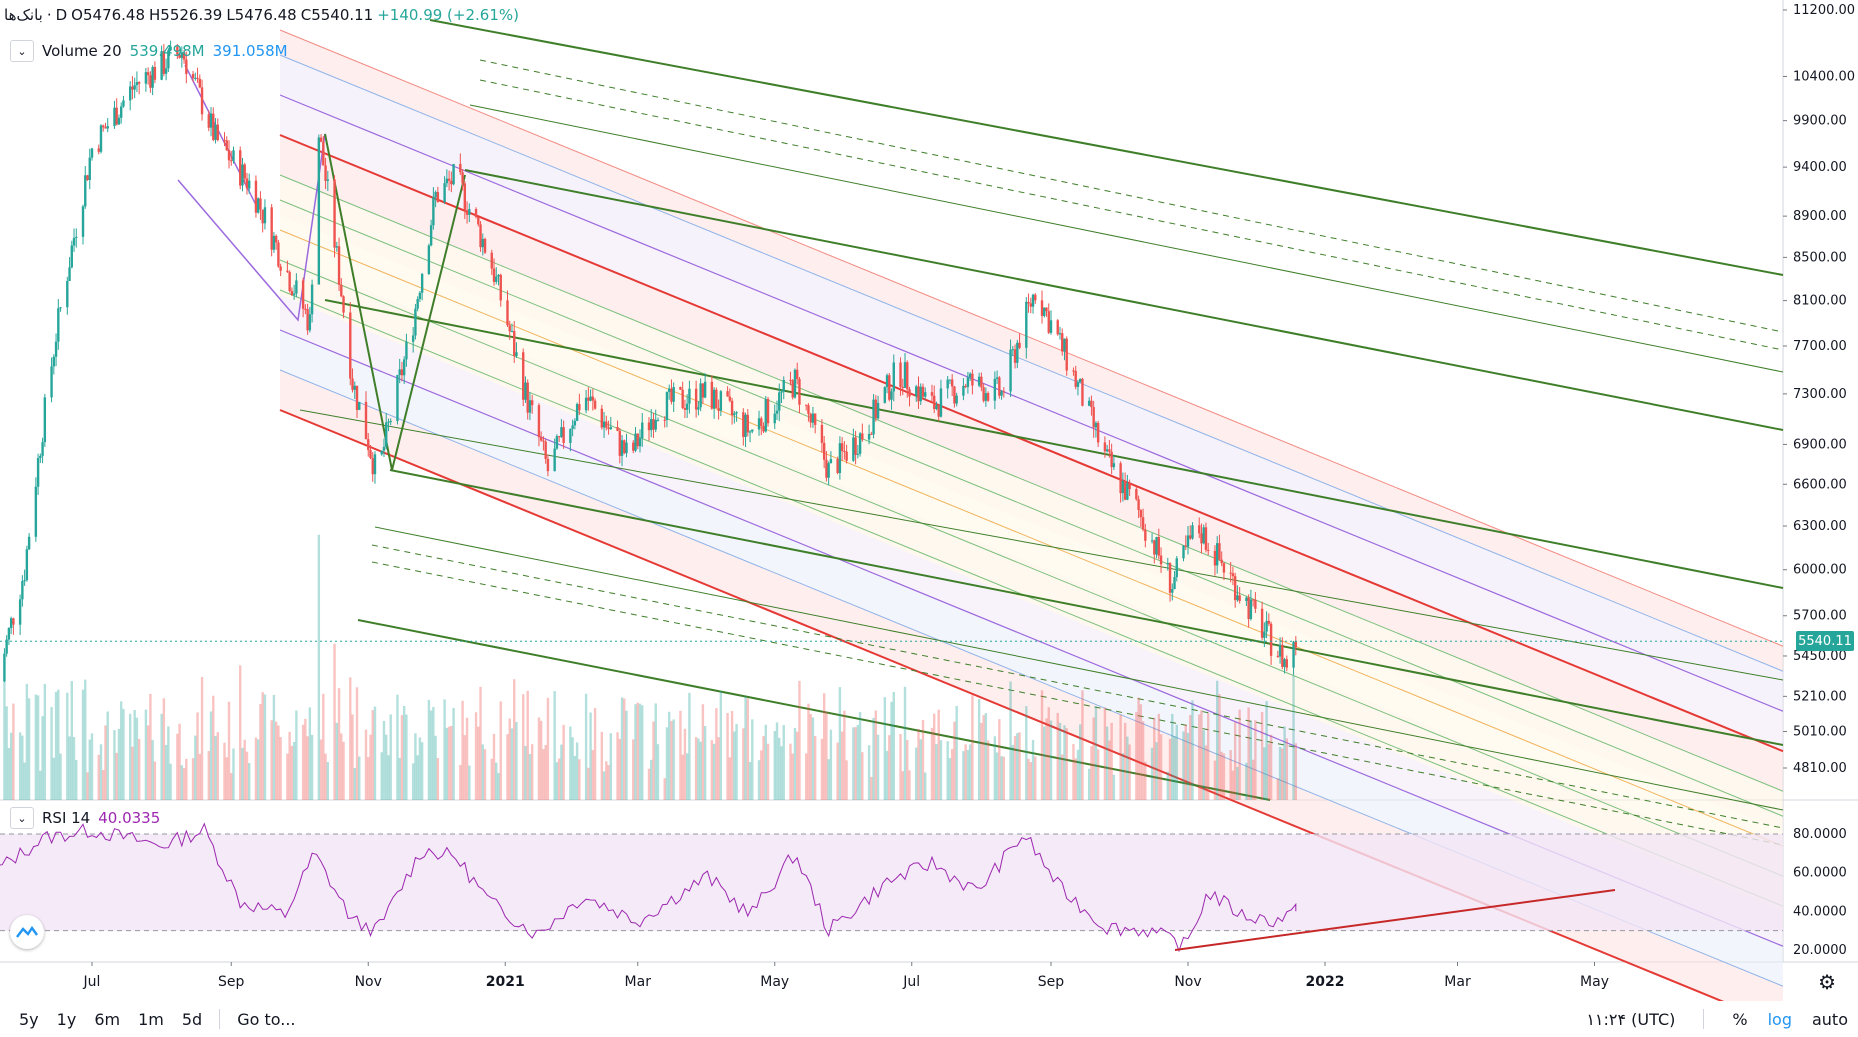 The width and height of the screenshot is (1858, 1037). I want to click on time-tick-label: Jul, so click(92, 982).